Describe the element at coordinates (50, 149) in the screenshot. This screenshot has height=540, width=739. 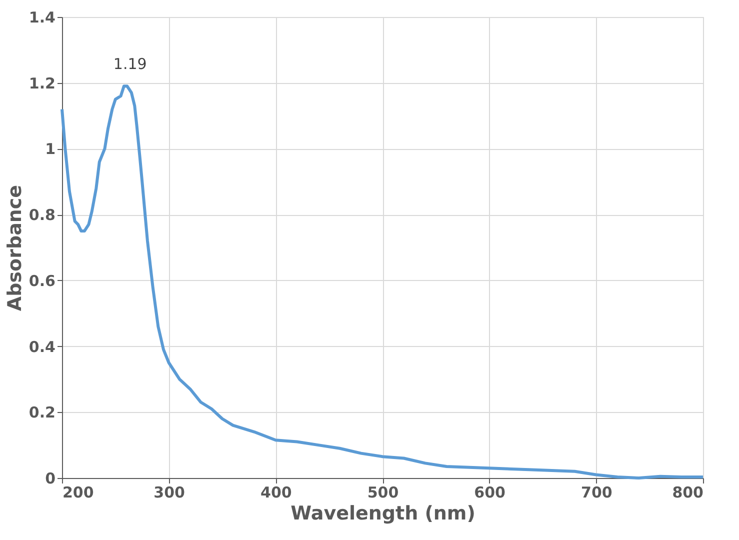
I see `y-tick-label: 1` at that location.